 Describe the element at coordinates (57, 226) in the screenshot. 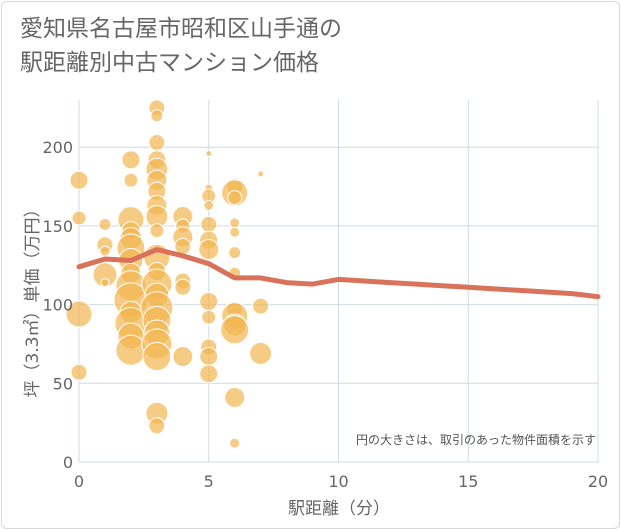

I see `y-tick-label: 150` at that location.